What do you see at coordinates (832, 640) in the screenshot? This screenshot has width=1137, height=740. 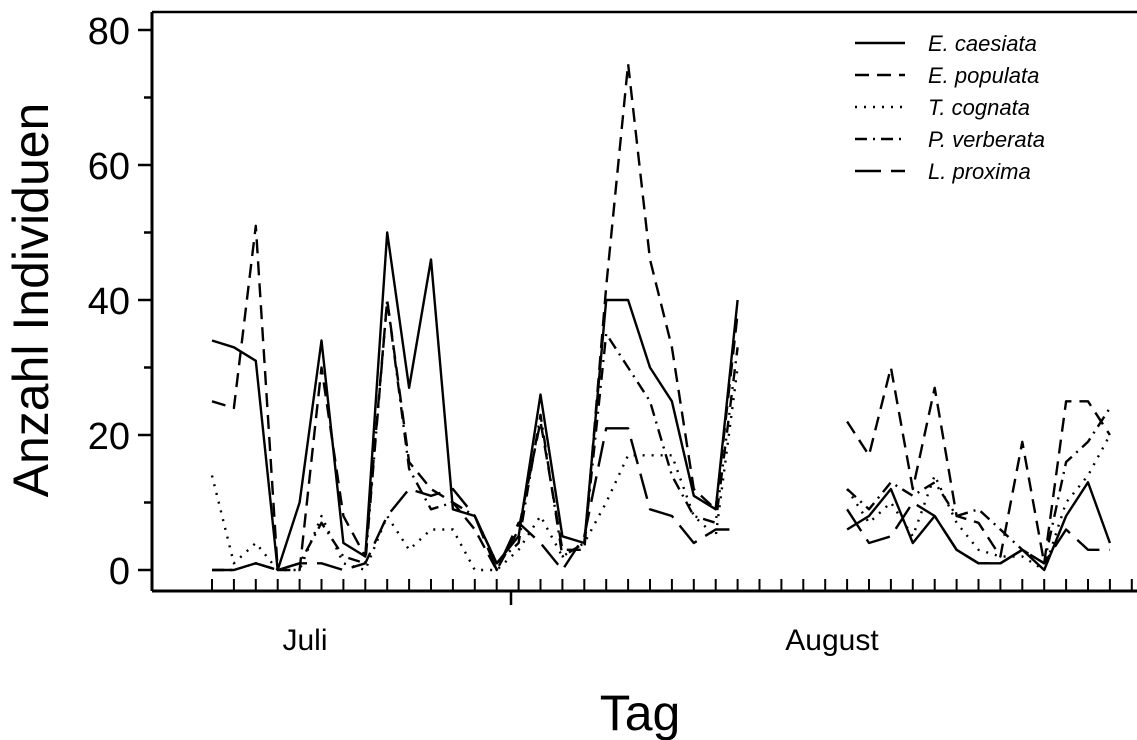 I see `month-label-august: August` at bounding box center [832, 640].